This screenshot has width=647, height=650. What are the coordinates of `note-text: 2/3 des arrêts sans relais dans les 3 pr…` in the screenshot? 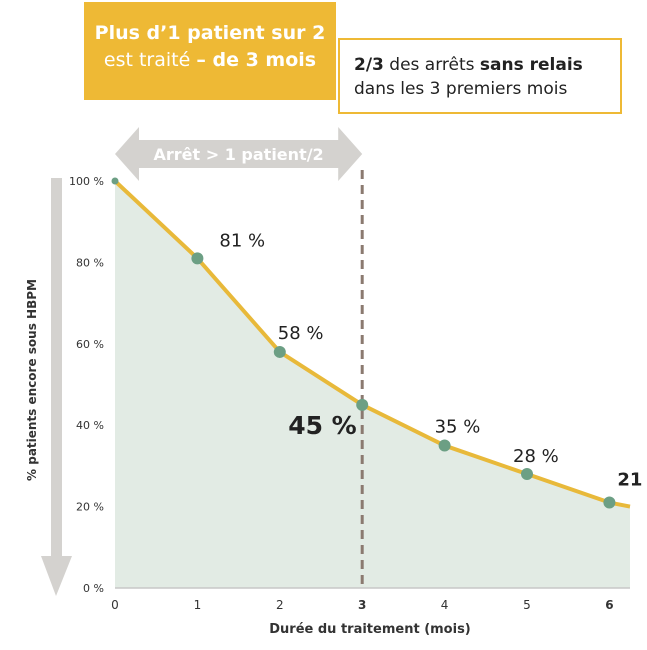 It's located at (468, 77).